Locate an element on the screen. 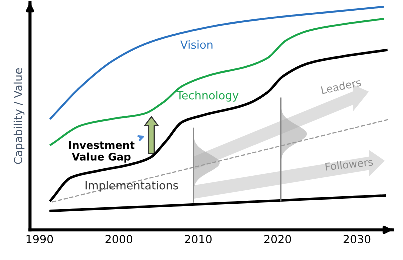  annotation: Leaders is located at coordinates (341, 86).